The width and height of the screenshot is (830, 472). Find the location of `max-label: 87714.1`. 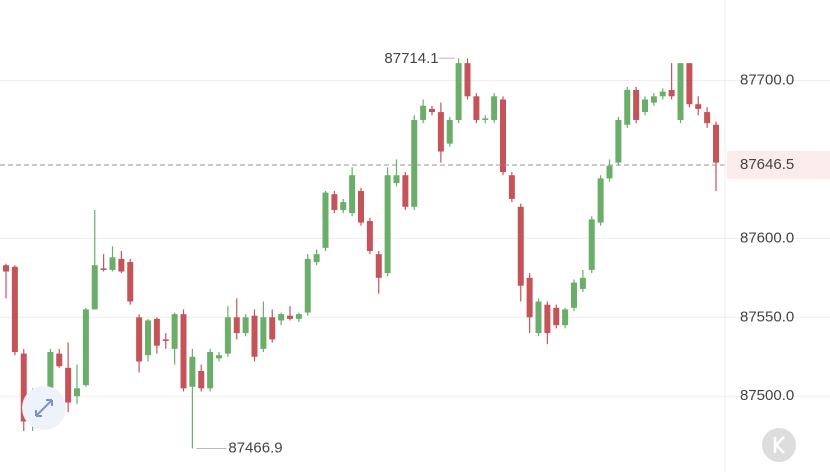

max-label: 87714.1 is located at coordinates (411, 58).